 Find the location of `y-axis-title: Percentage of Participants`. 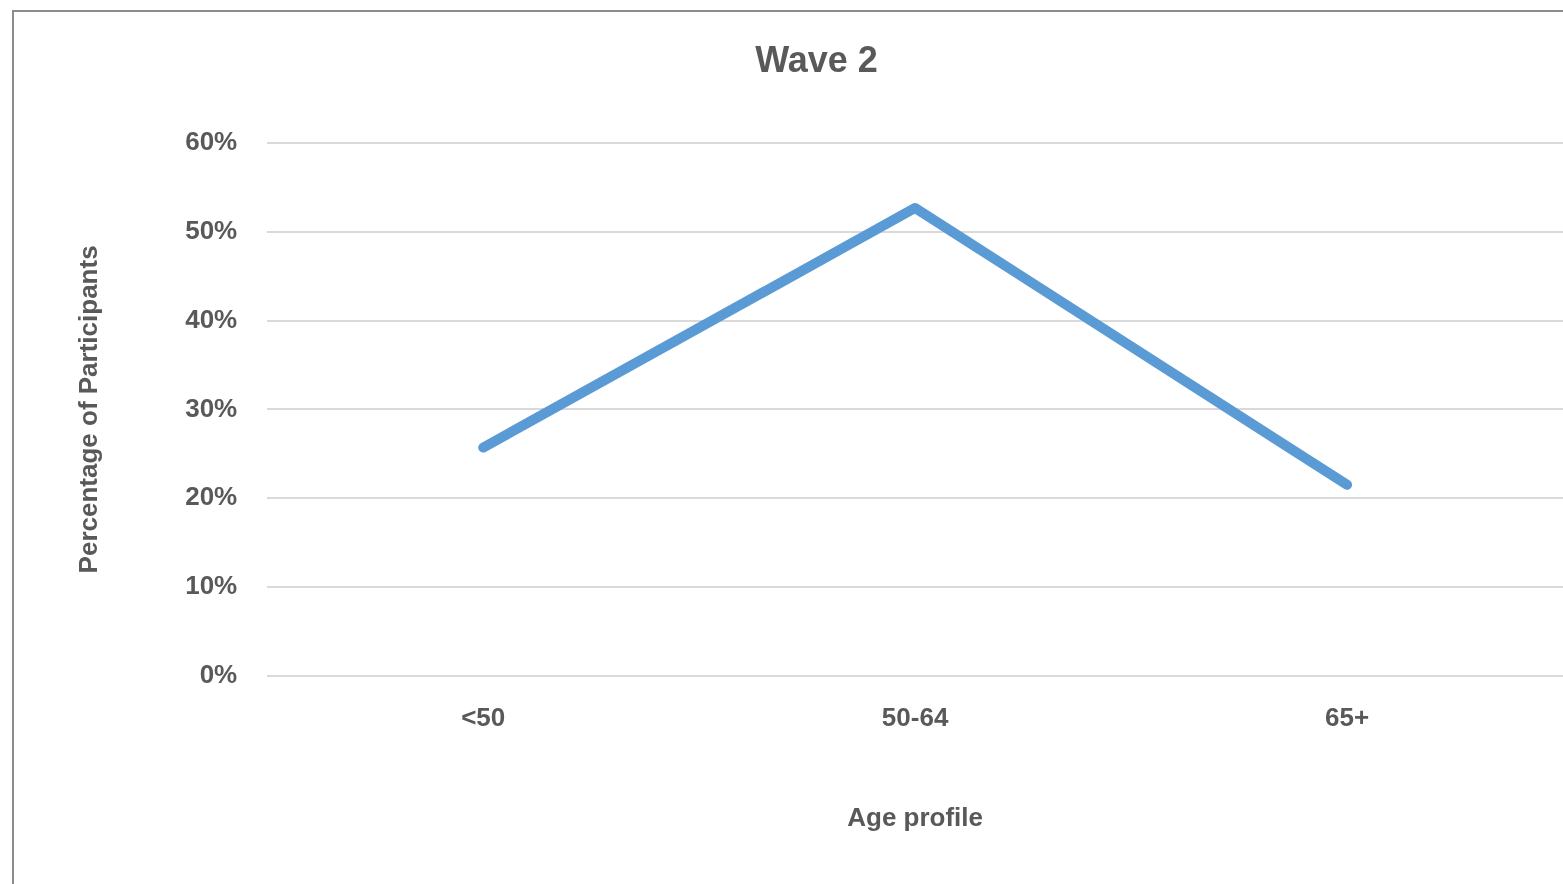

y-axis-title: Percentage of Participants is located at coordinates (87, 409).